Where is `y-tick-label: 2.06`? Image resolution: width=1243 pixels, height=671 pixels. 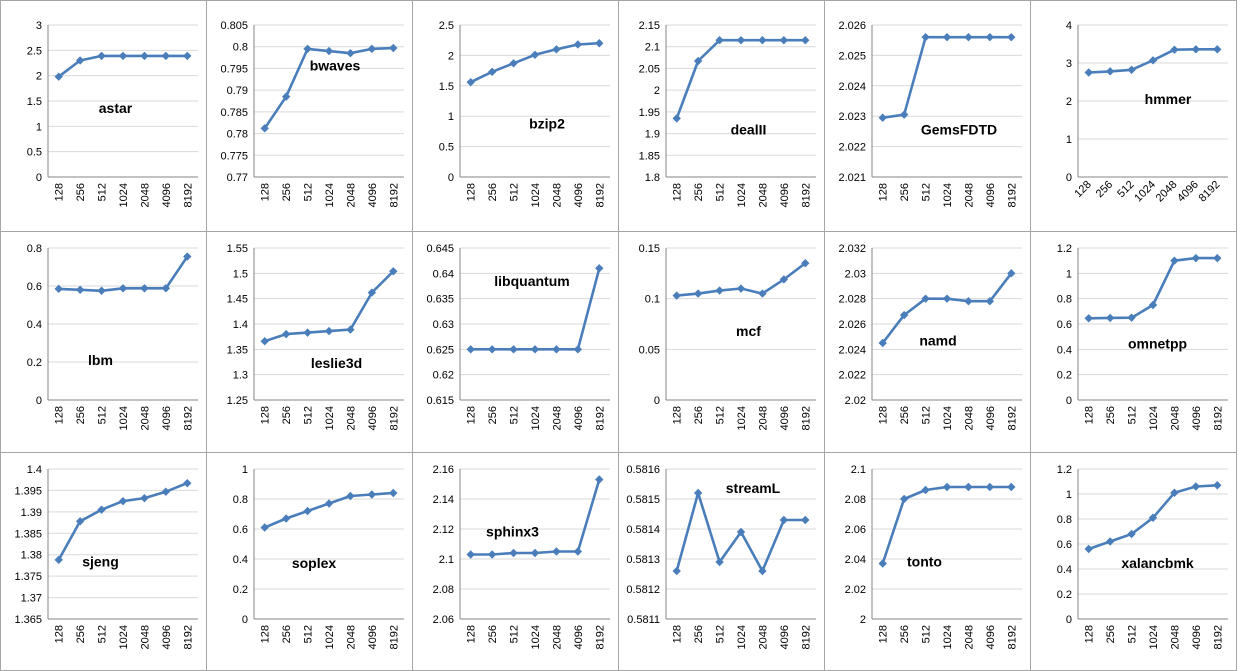 y-tick-label: 2.06 is located at coordinates (855, 530).